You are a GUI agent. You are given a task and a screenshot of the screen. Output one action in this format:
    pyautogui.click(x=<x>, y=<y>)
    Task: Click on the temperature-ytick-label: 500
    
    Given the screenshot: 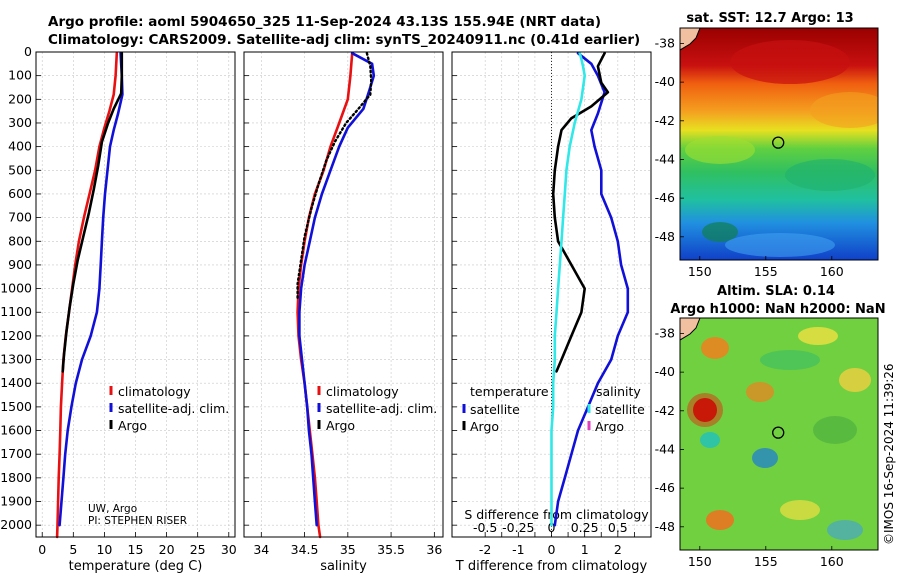 What is the action you would take?
    pyautogui.click(x=20, y=169)
    